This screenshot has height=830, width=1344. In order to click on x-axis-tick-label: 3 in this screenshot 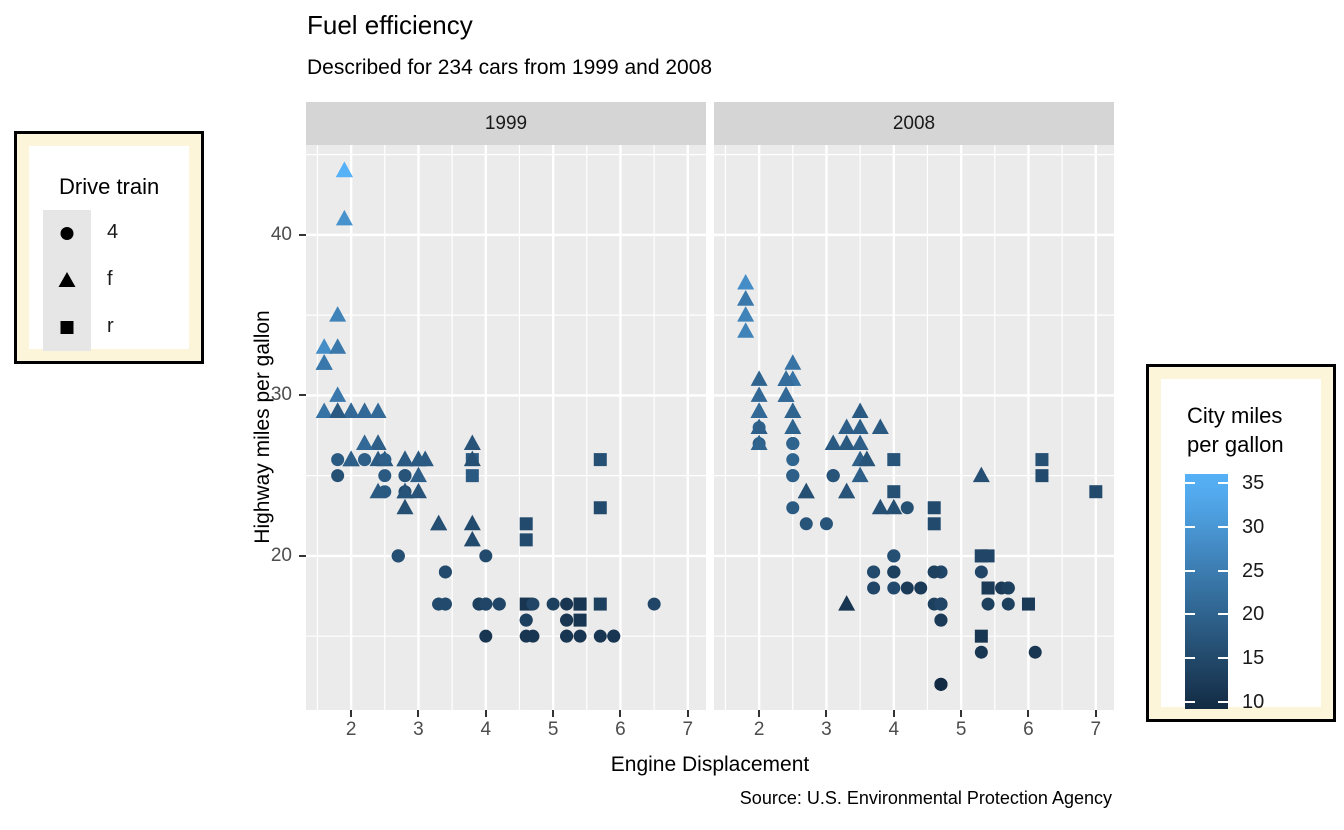, I will do `click(418, 729)`.